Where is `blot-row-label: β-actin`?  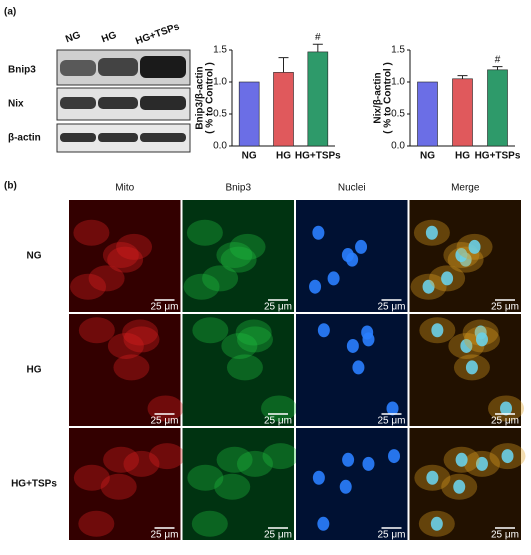
blot-row-label: β-actin is located at coordinates (24, 138).